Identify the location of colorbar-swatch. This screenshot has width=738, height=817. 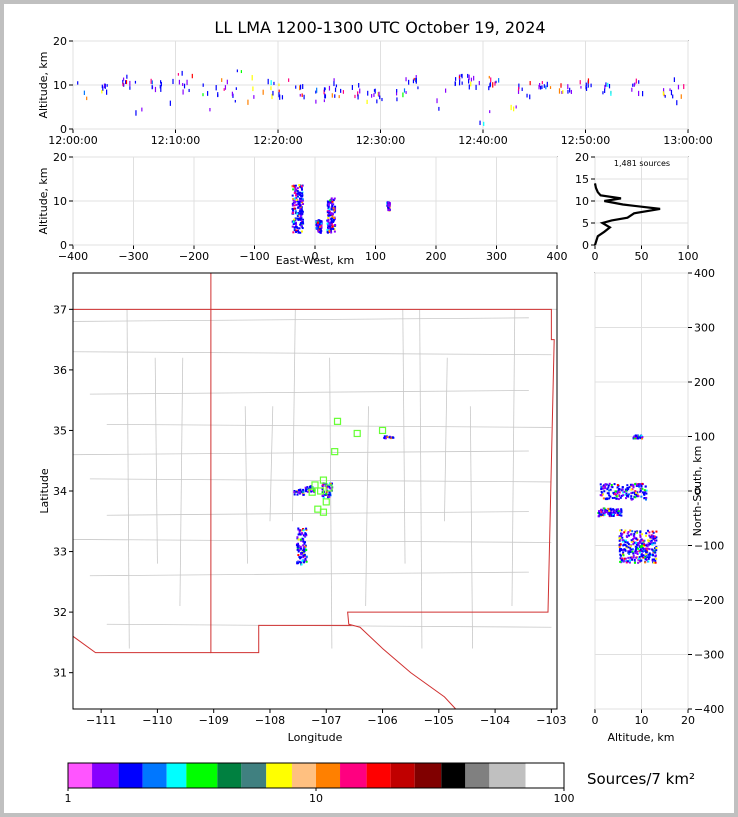
(303, 775).